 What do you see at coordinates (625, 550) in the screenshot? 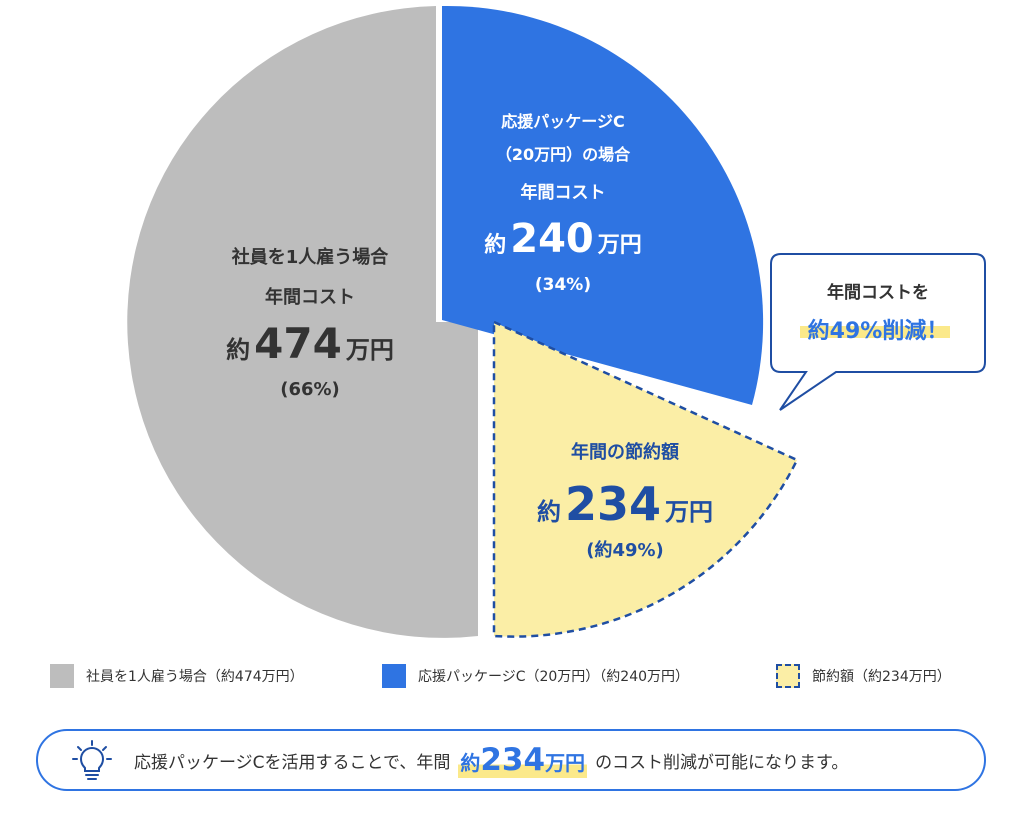
I see `yellow-label-percent: (約49%)` at bounding box center [625, 550].